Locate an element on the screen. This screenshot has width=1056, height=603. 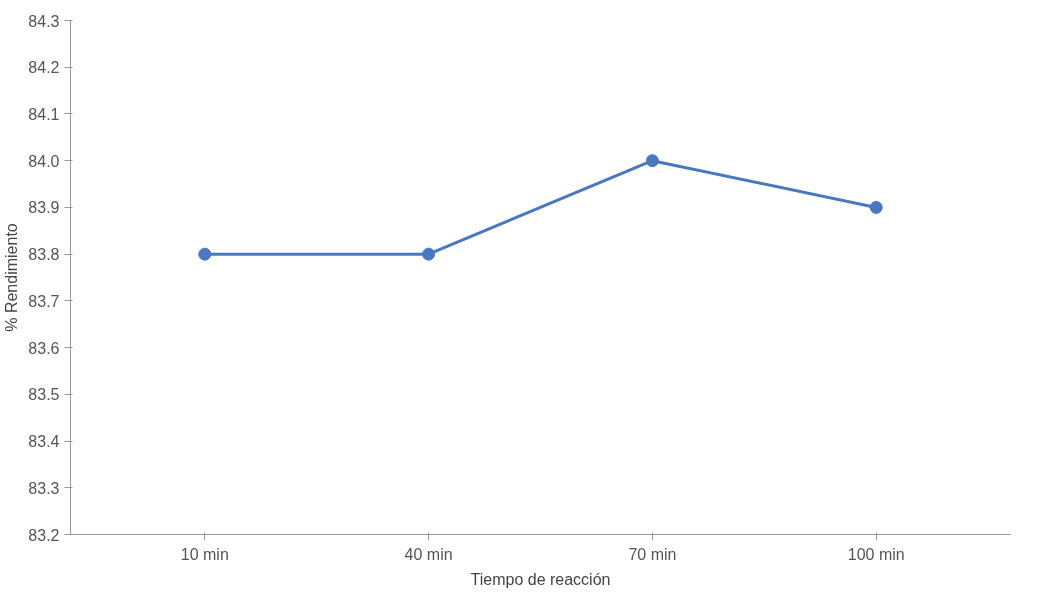
y-tick-label: 83.5 is located at coordinates (44, 395).